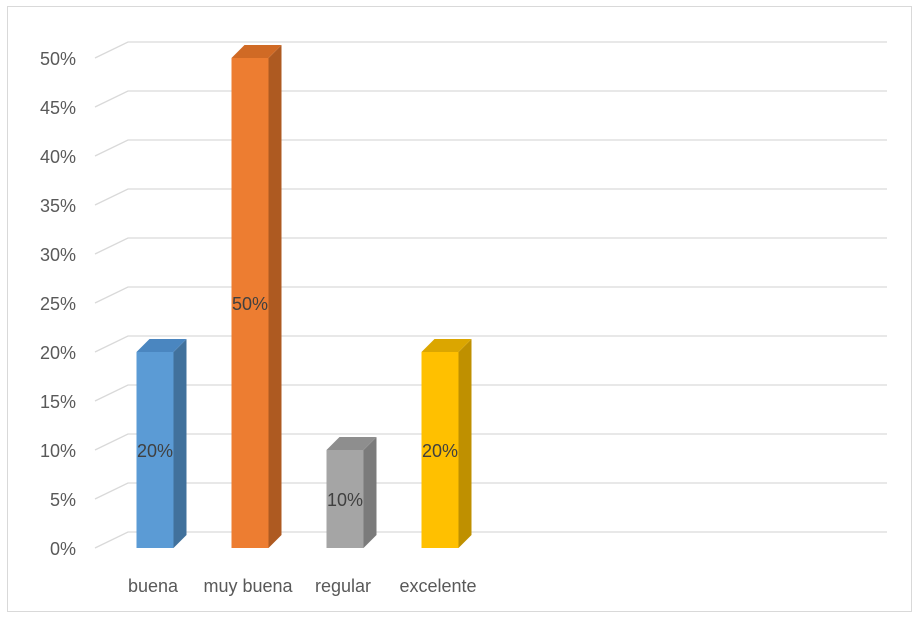 The image size is (919, 618). I want to click on bar-side-buena, so click(180, 443).